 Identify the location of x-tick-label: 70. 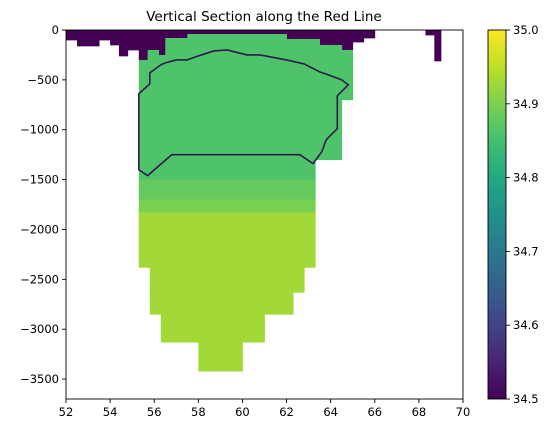
(463, 412).